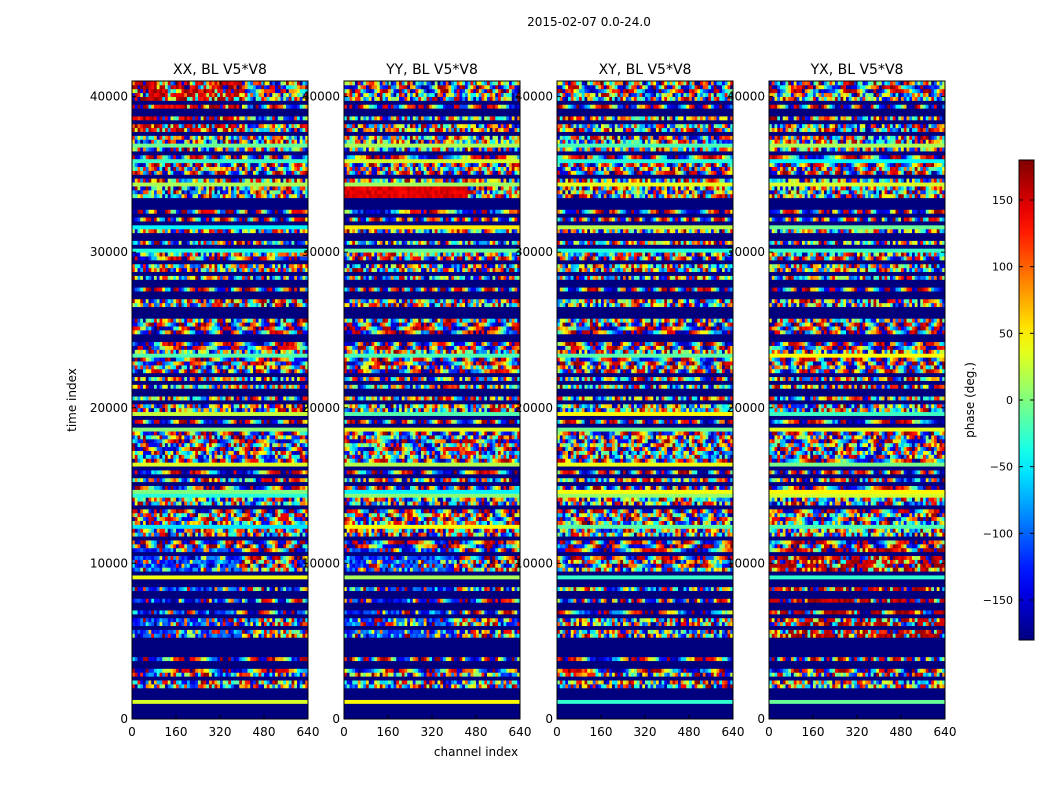 This screenshot has height=800, width=1050. What do you see at coordinates (431, 70) in the screenshot?
I see `panel-title: YY, BL V5*V8` at bounding box center [431, 70].